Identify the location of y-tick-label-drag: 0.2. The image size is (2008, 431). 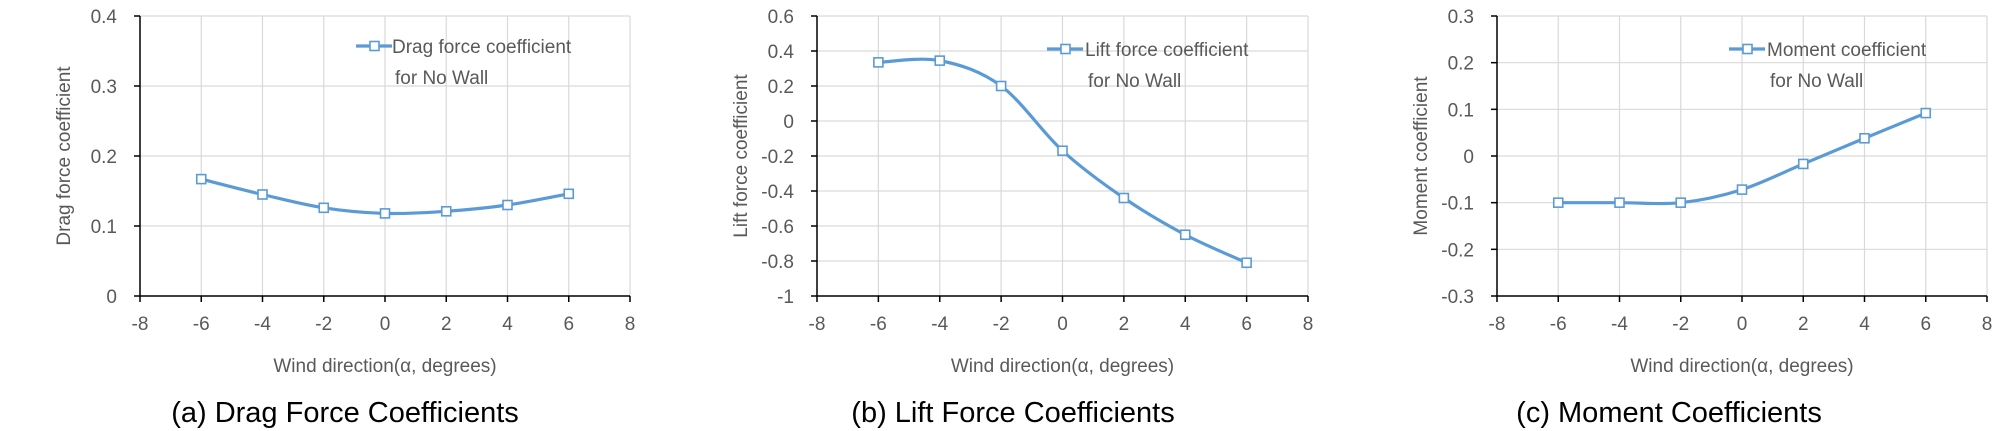
(104, 157).